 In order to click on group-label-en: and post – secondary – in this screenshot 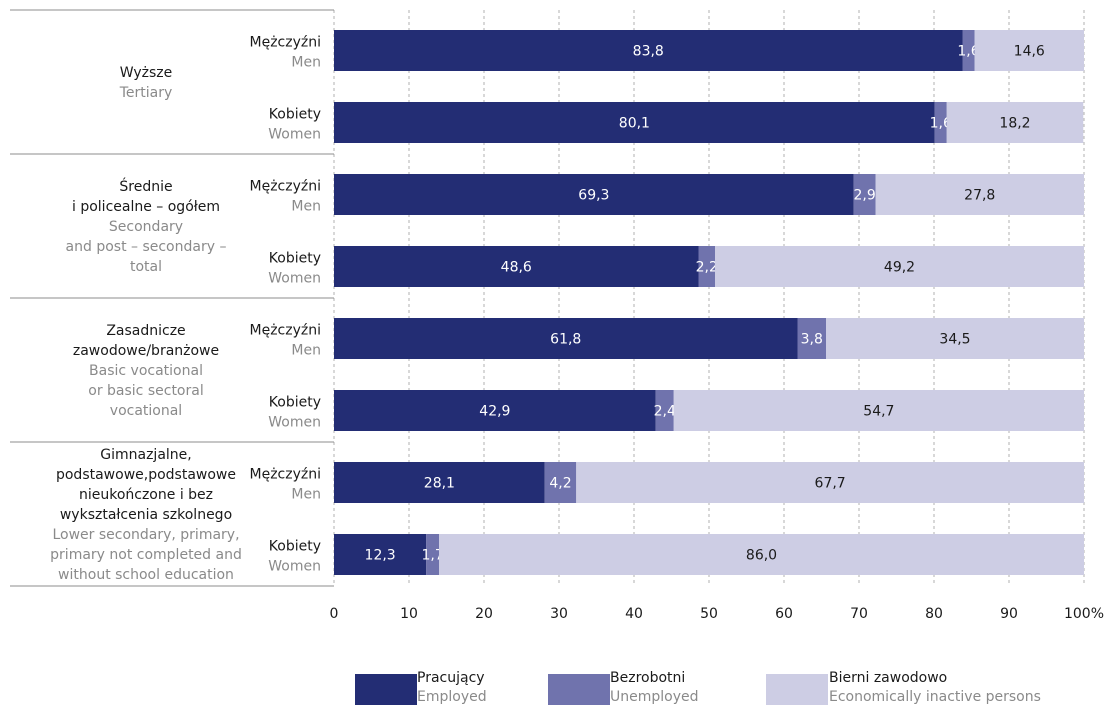, I will do `click(146, 247)`.